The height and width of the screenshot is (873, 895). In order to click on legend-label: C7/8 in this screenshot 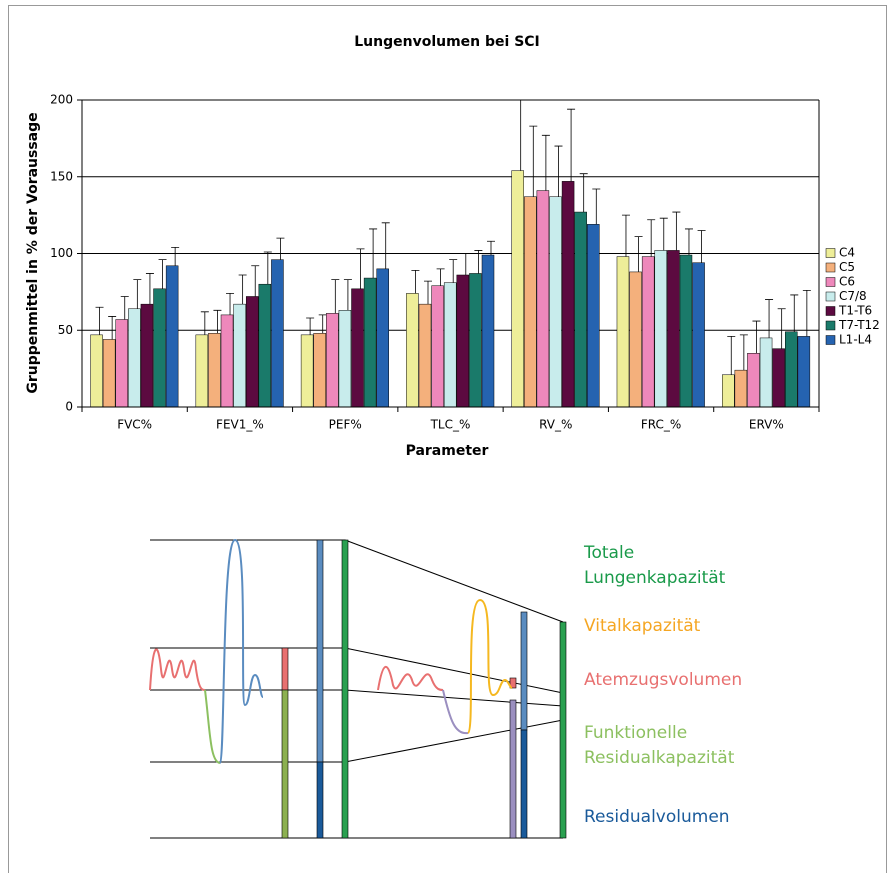, I will do `click(853, 296)`.